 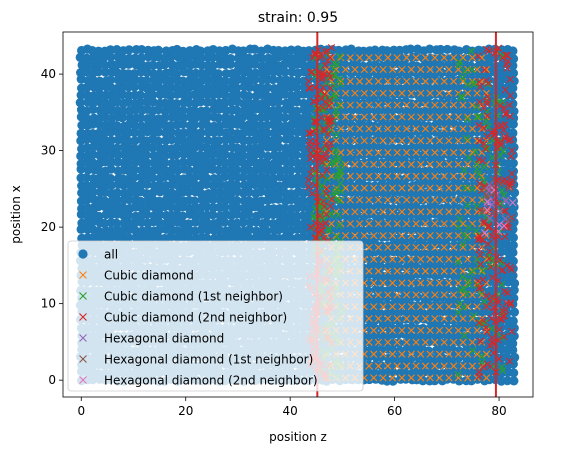 I want to click on x-tick-label: 80, so click(x=498, y=411).